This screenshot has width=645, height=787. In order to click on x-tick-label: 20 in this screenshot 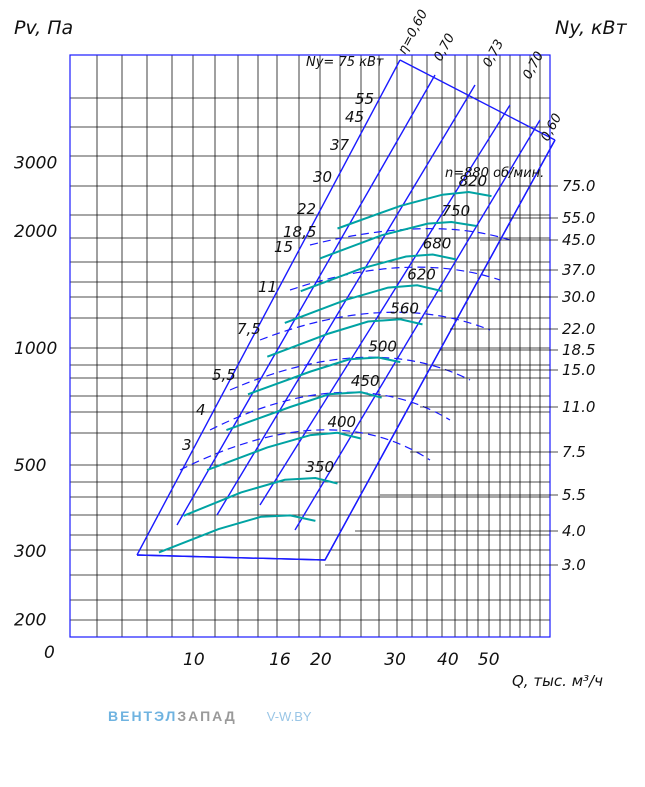, I will do `click(321, 660)`.